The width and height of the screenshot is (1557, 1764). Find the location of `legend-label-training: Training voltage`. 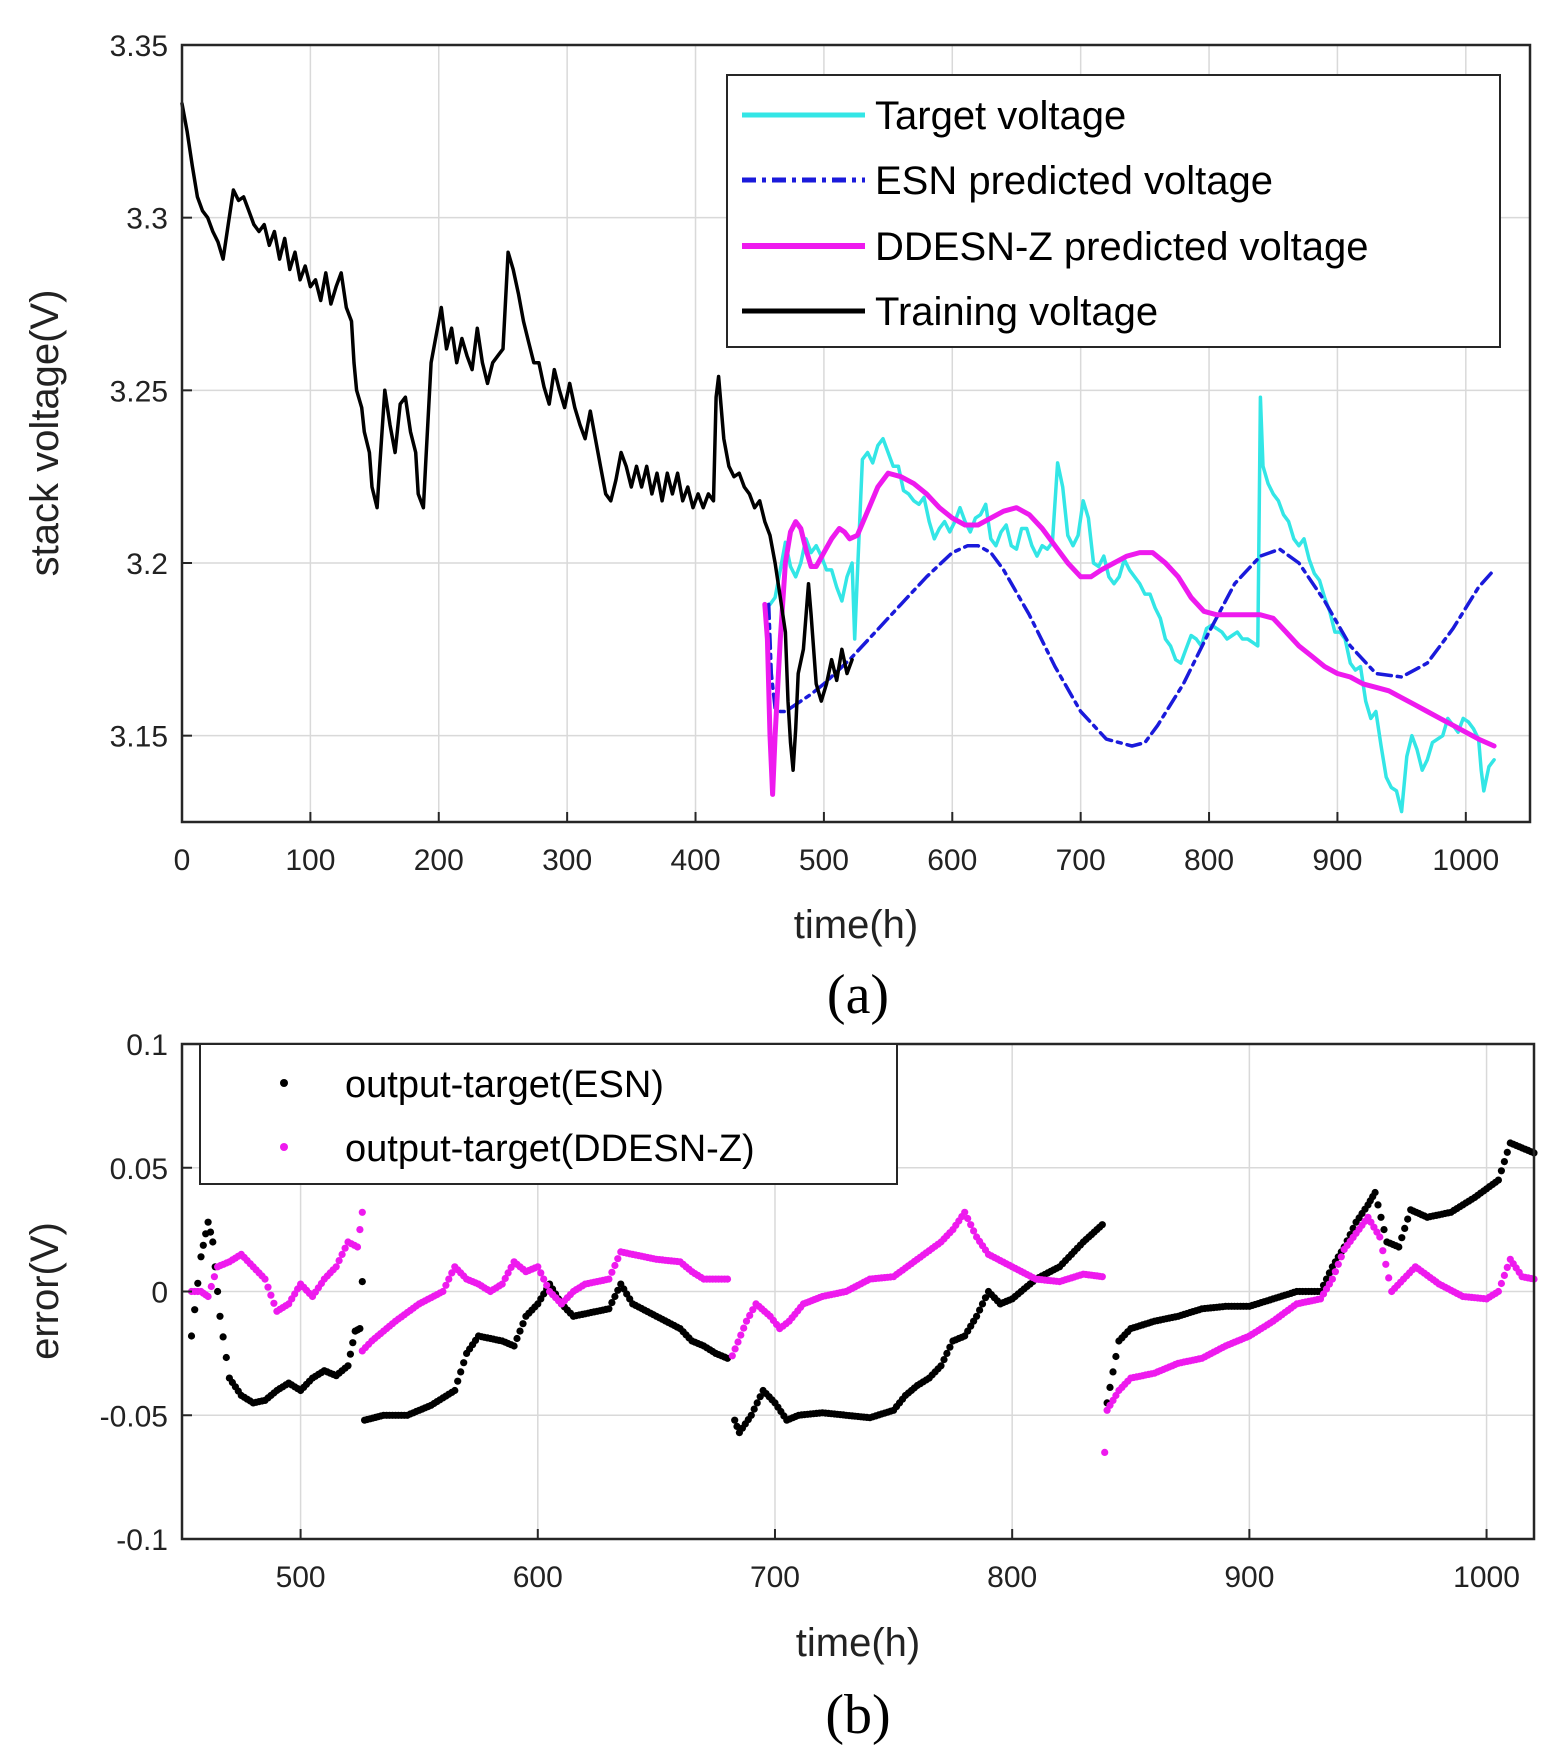

legend-label-training: Training voltage is located at coordinates (1016, 312).